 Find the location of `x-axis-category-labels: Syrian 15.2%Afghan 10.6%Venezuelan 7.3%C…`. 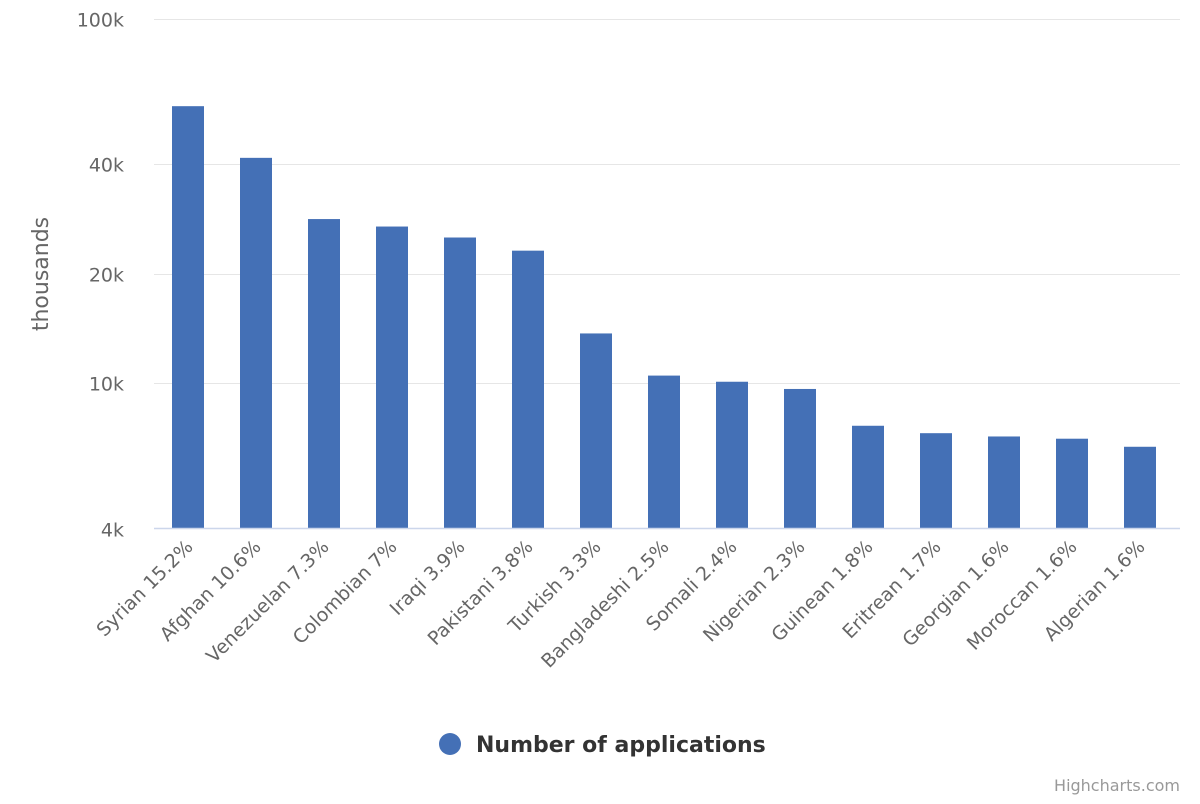

x-axis-category-labels: Syrian 15.2%Afghan 10.6%Venezuelan 7.3%C… is located at coordinates (621, 604).